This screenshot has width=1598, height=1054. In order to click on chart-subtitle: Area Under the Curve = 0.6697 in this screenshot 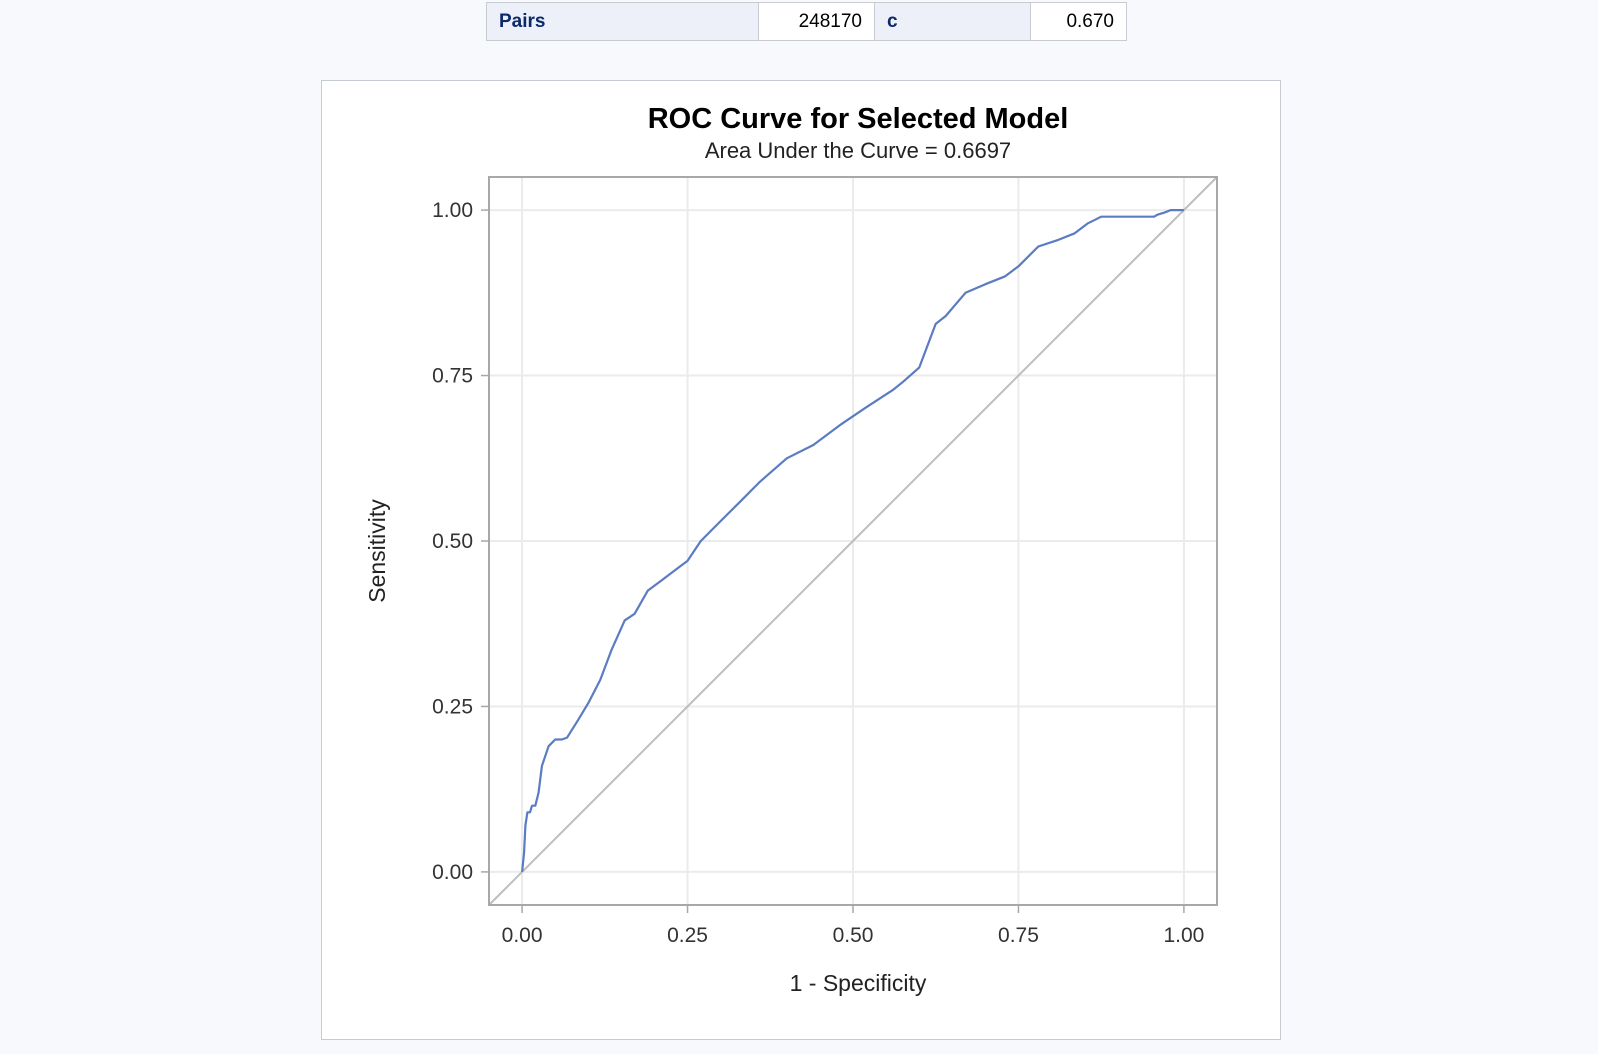, I will do `click(858, 150)`.